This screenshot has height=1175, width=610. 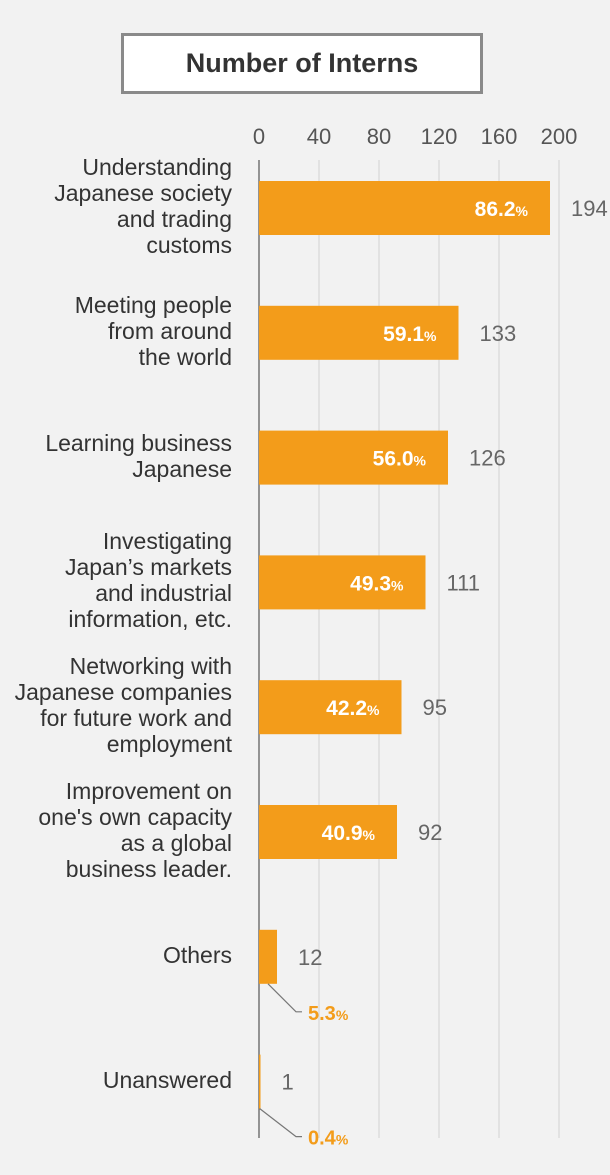 What do you see at coordinates (463, 582) in the screenshot?
I see `bar-value-label: 111` at bounding box center [463, 582].